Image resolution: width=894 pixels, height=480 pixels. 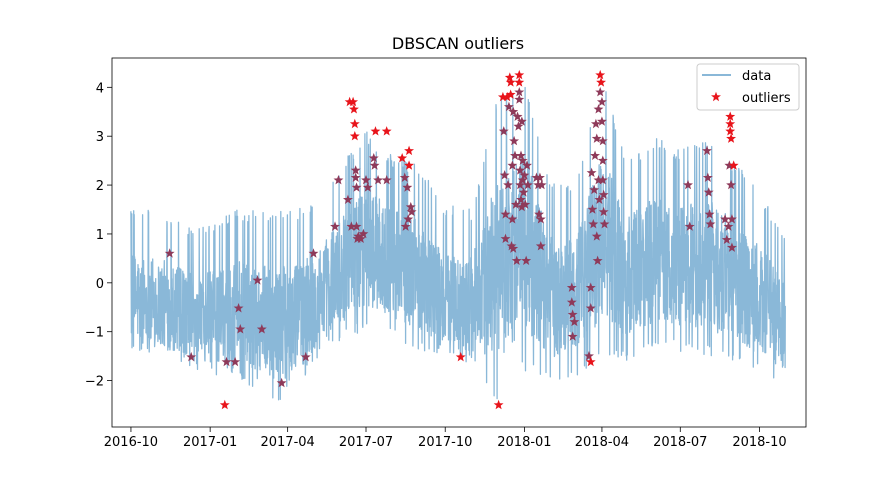 I want to click on y-tick-label: 2, so click(x=100, y=186).